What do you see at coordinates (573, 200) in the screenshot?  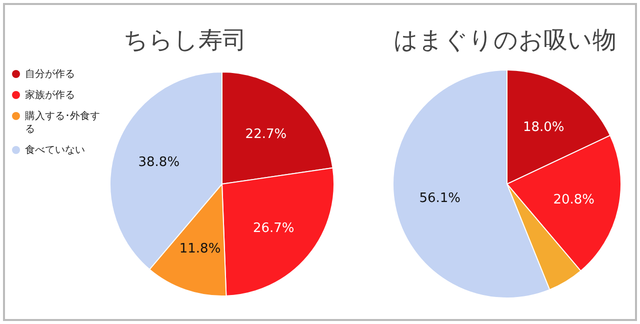 I see `data-label: 20.8%` at bounding box center [573, 200].